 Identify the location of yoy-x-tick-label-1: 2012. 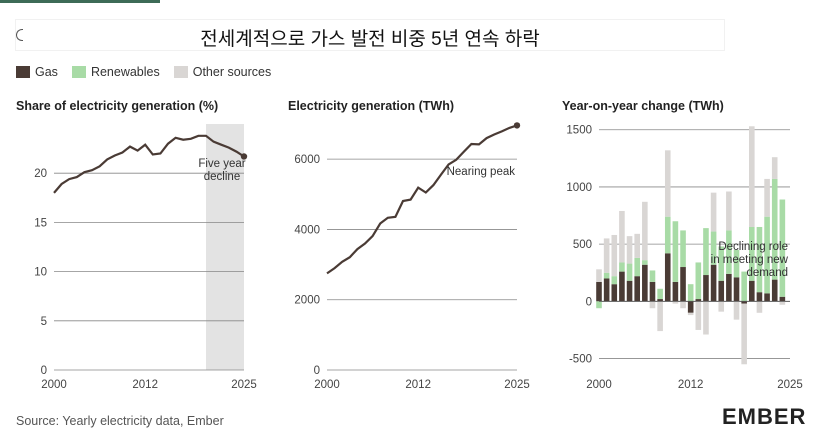
(691, 385).